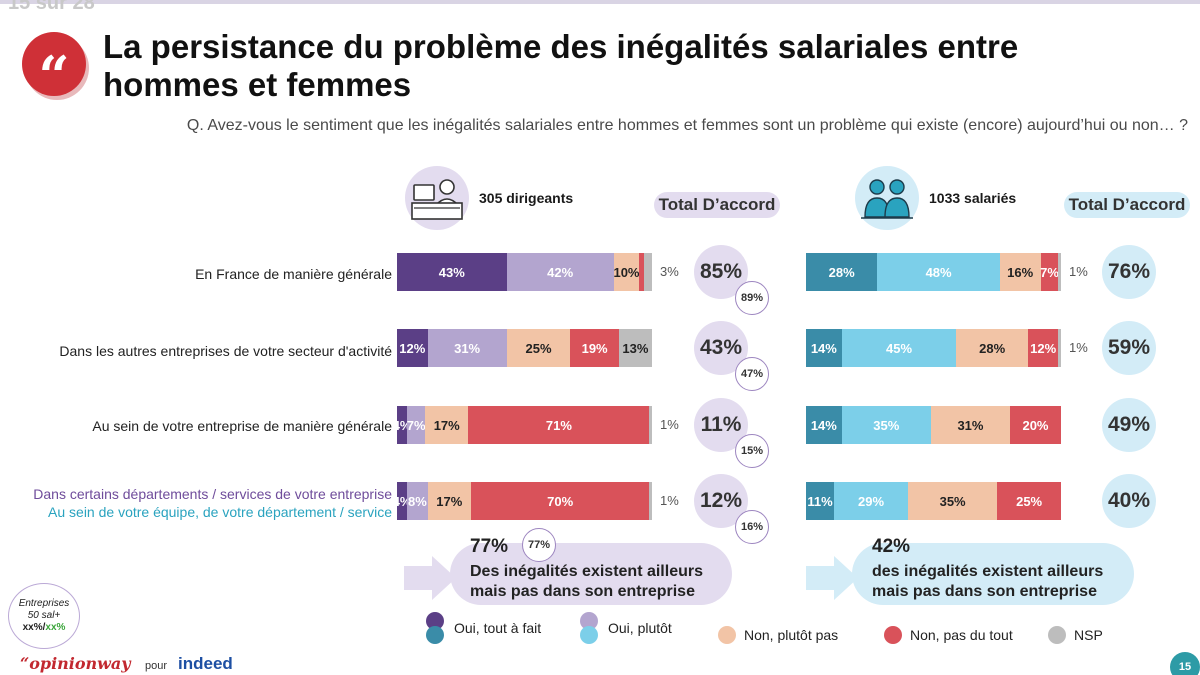  I want to click on salaries-seg-1-2: 48%, so click(938, 272).